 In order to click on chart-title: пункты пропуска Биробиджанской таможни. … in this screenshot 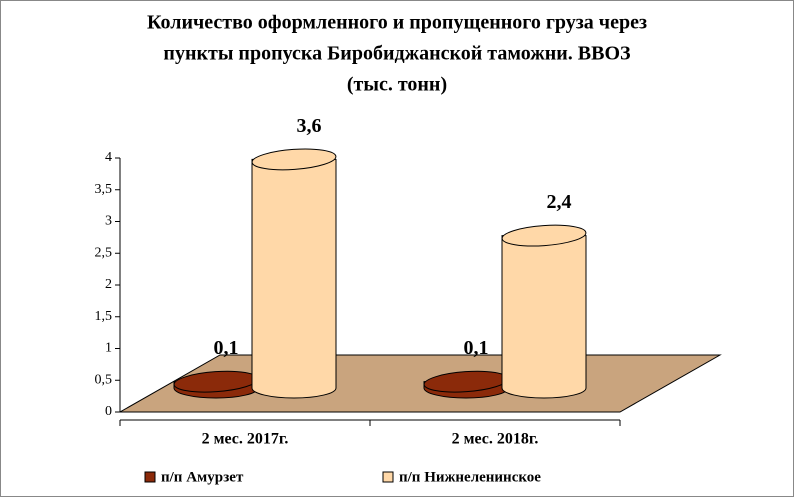, I will do `click(397, 54)`.